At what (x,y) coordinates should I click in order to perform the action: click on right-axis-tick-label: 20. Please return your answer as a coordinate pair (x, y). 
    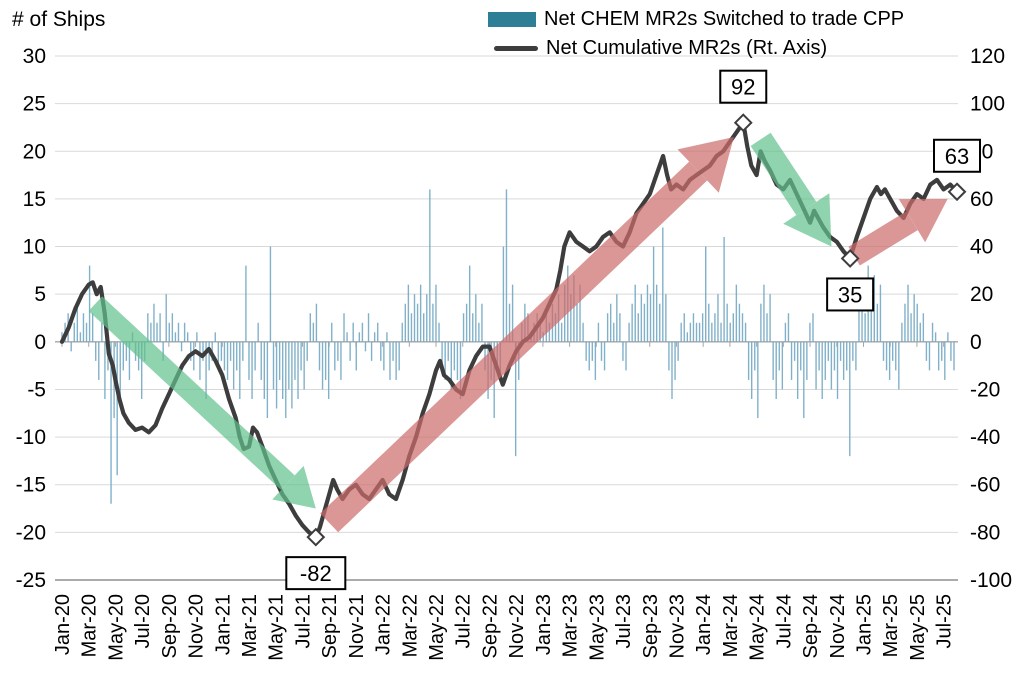
    Looking at the image, I should click on (981, 294).